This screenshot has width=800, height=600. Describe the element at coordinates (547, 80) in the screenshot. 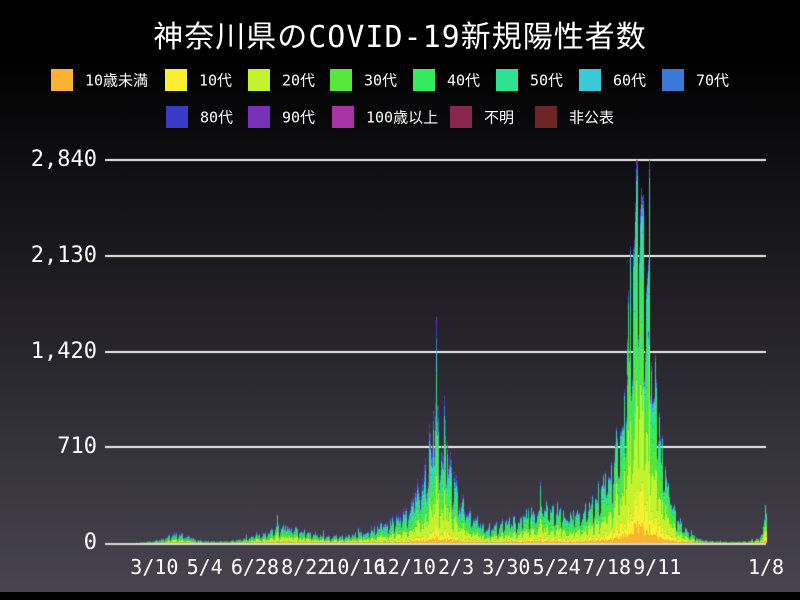

I see `legend-label: 50代` at that location.